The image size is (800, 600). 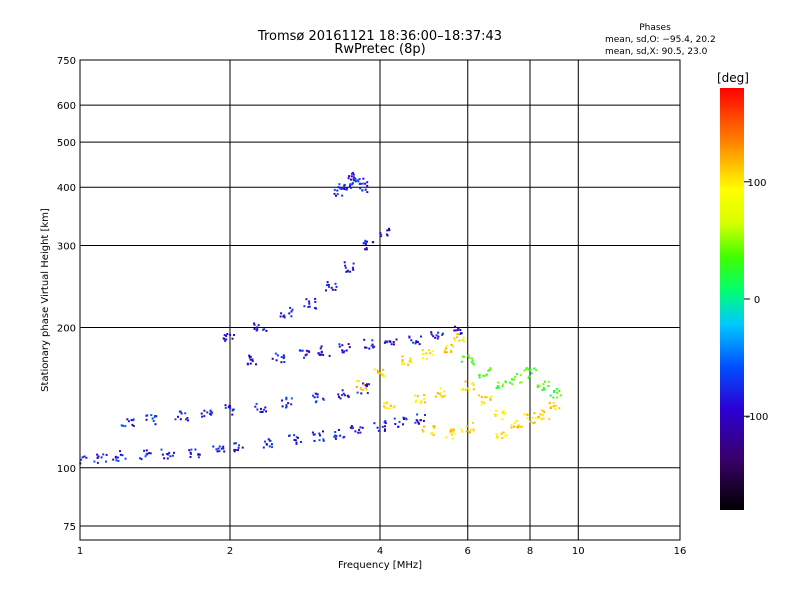 What do you see at coordinates (468, 551) in the screenshot?
I see `x-tick-label: 6` at bounding box center [468, 551].